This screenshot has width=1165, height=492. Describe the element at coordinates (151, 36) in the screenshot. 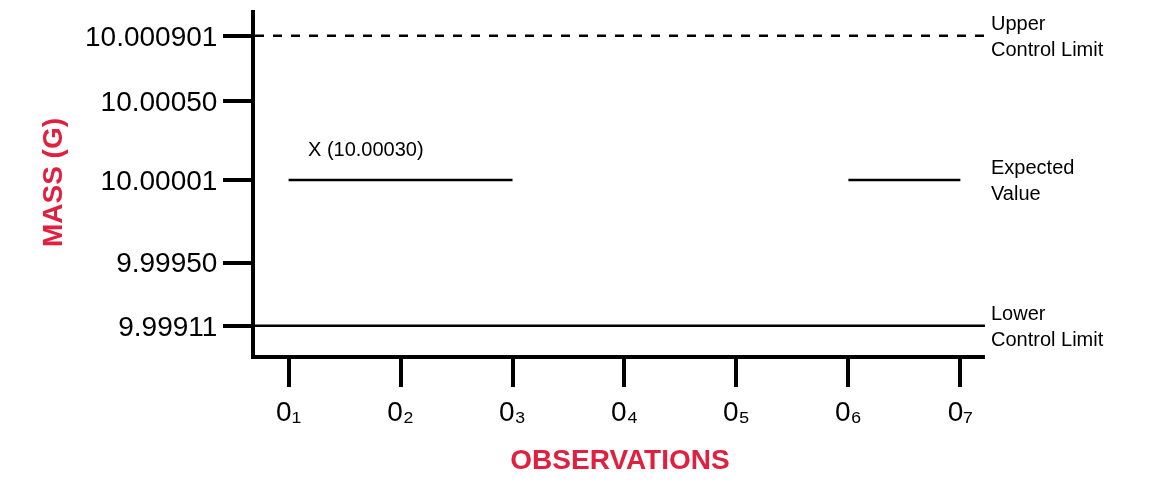

I see `y-tick-label: 10.000901` at that location.